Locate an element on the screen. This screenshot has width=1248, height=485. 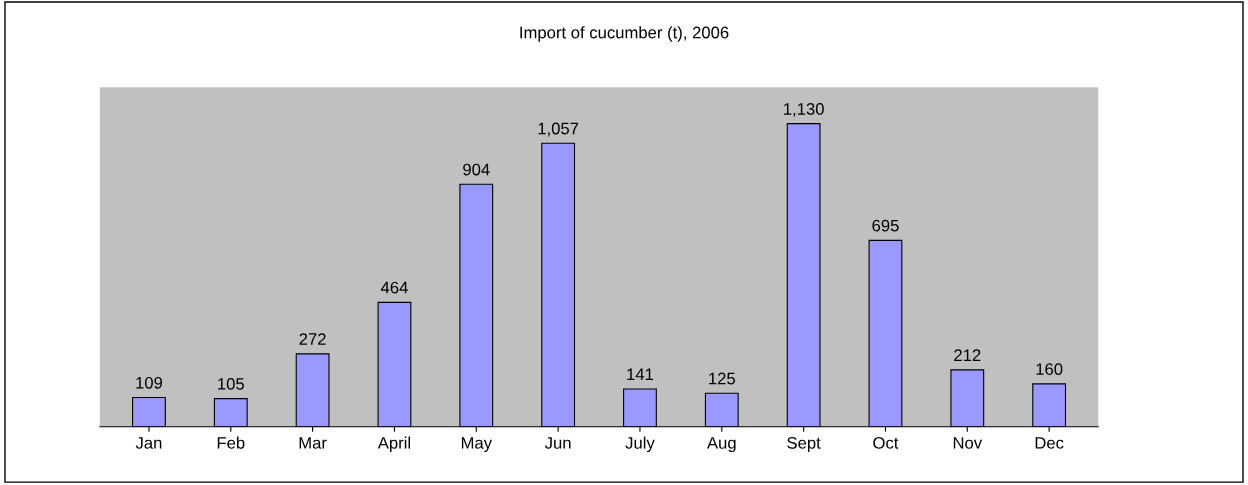
x-tick-label: May is located at coordinates (476, 445).